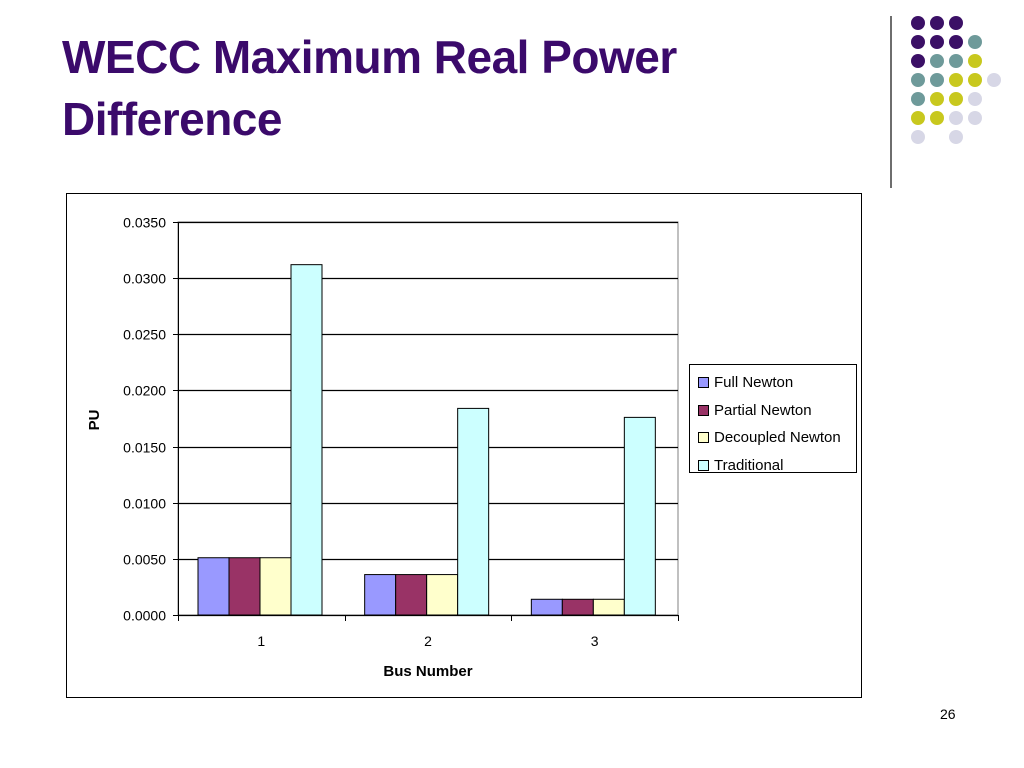  I want to click on legend-label: Partial Newton, so click(763, 410).